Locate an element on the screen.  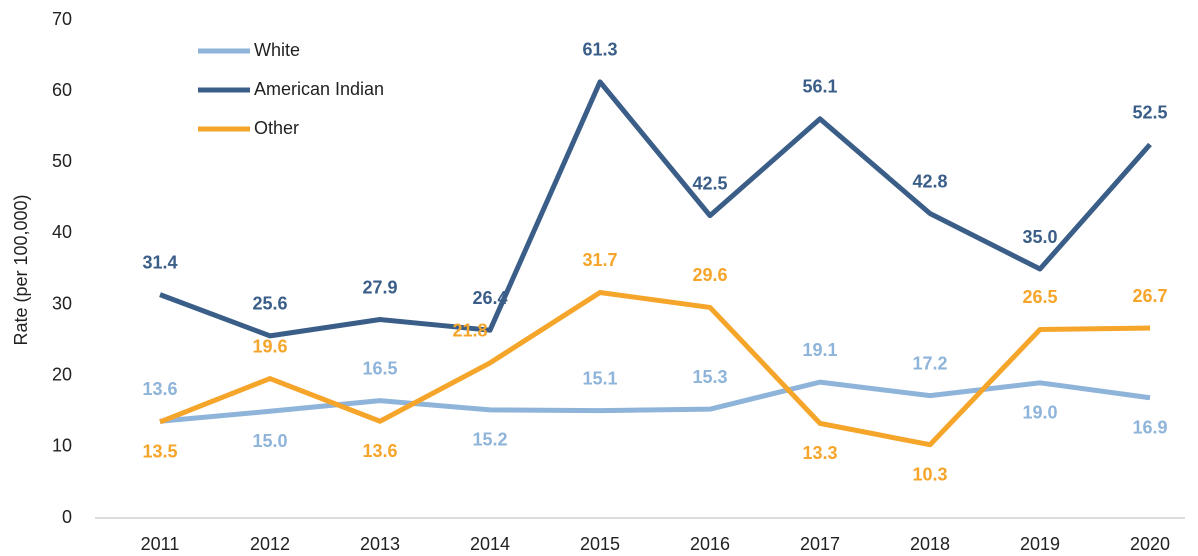
value-label: 31.4 is located at coordinates (159, 262).